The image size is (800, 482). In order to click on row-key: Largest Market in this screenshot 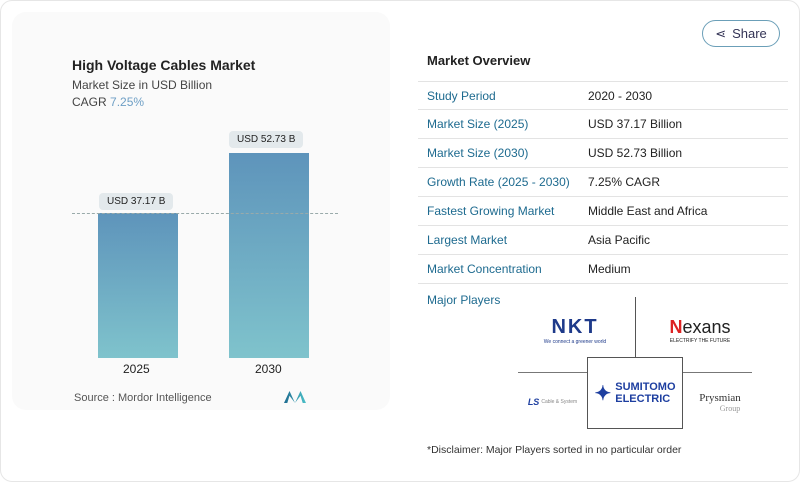, I will do `click(467, 240)`.